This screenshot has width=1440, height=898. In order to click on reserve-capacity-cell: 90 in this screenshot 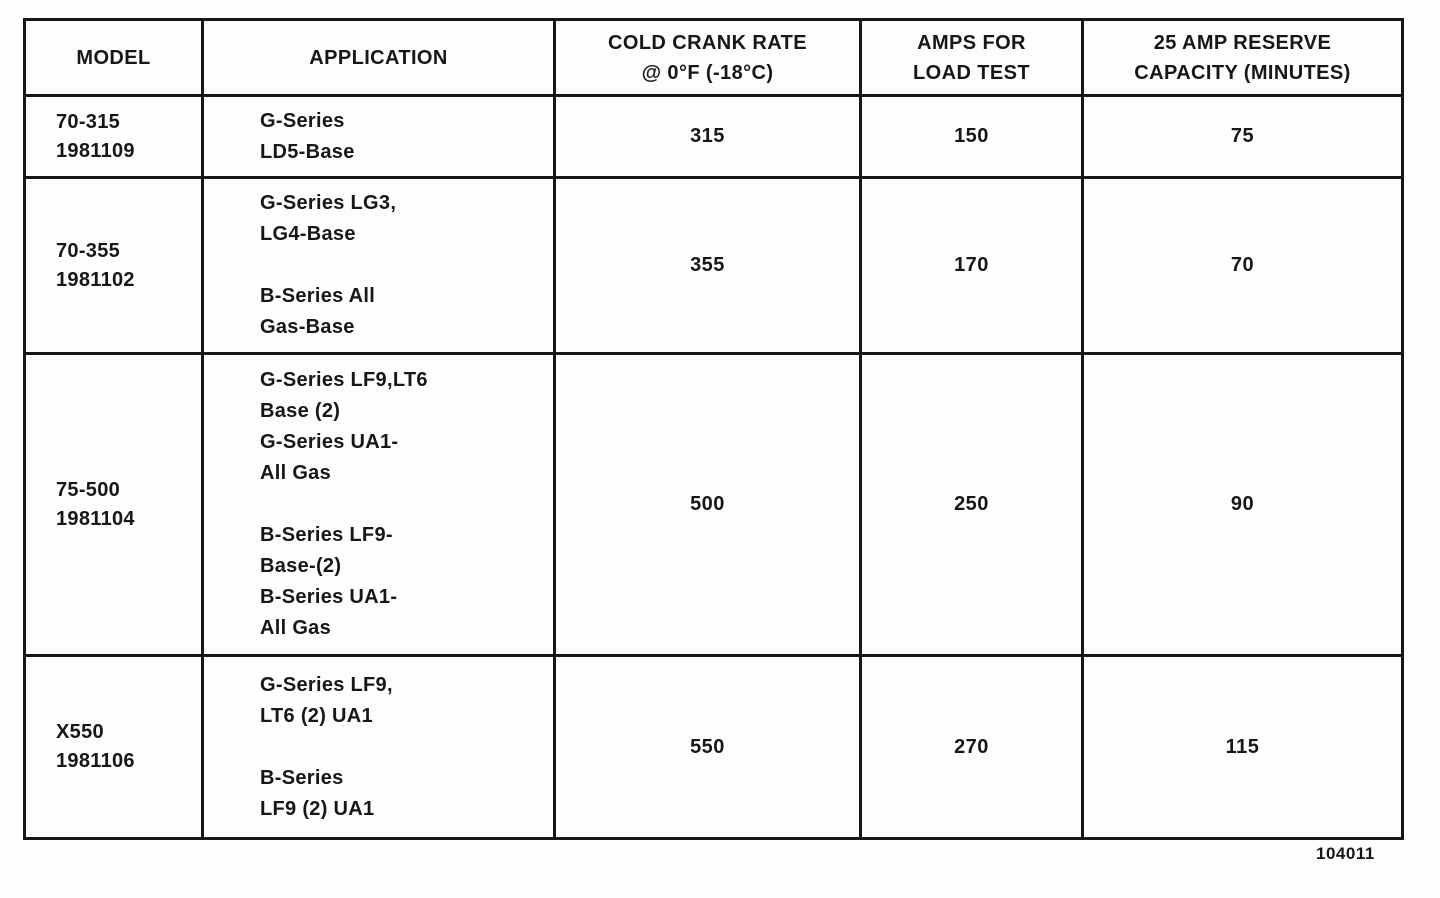, I will do `click(1242, 504)`.